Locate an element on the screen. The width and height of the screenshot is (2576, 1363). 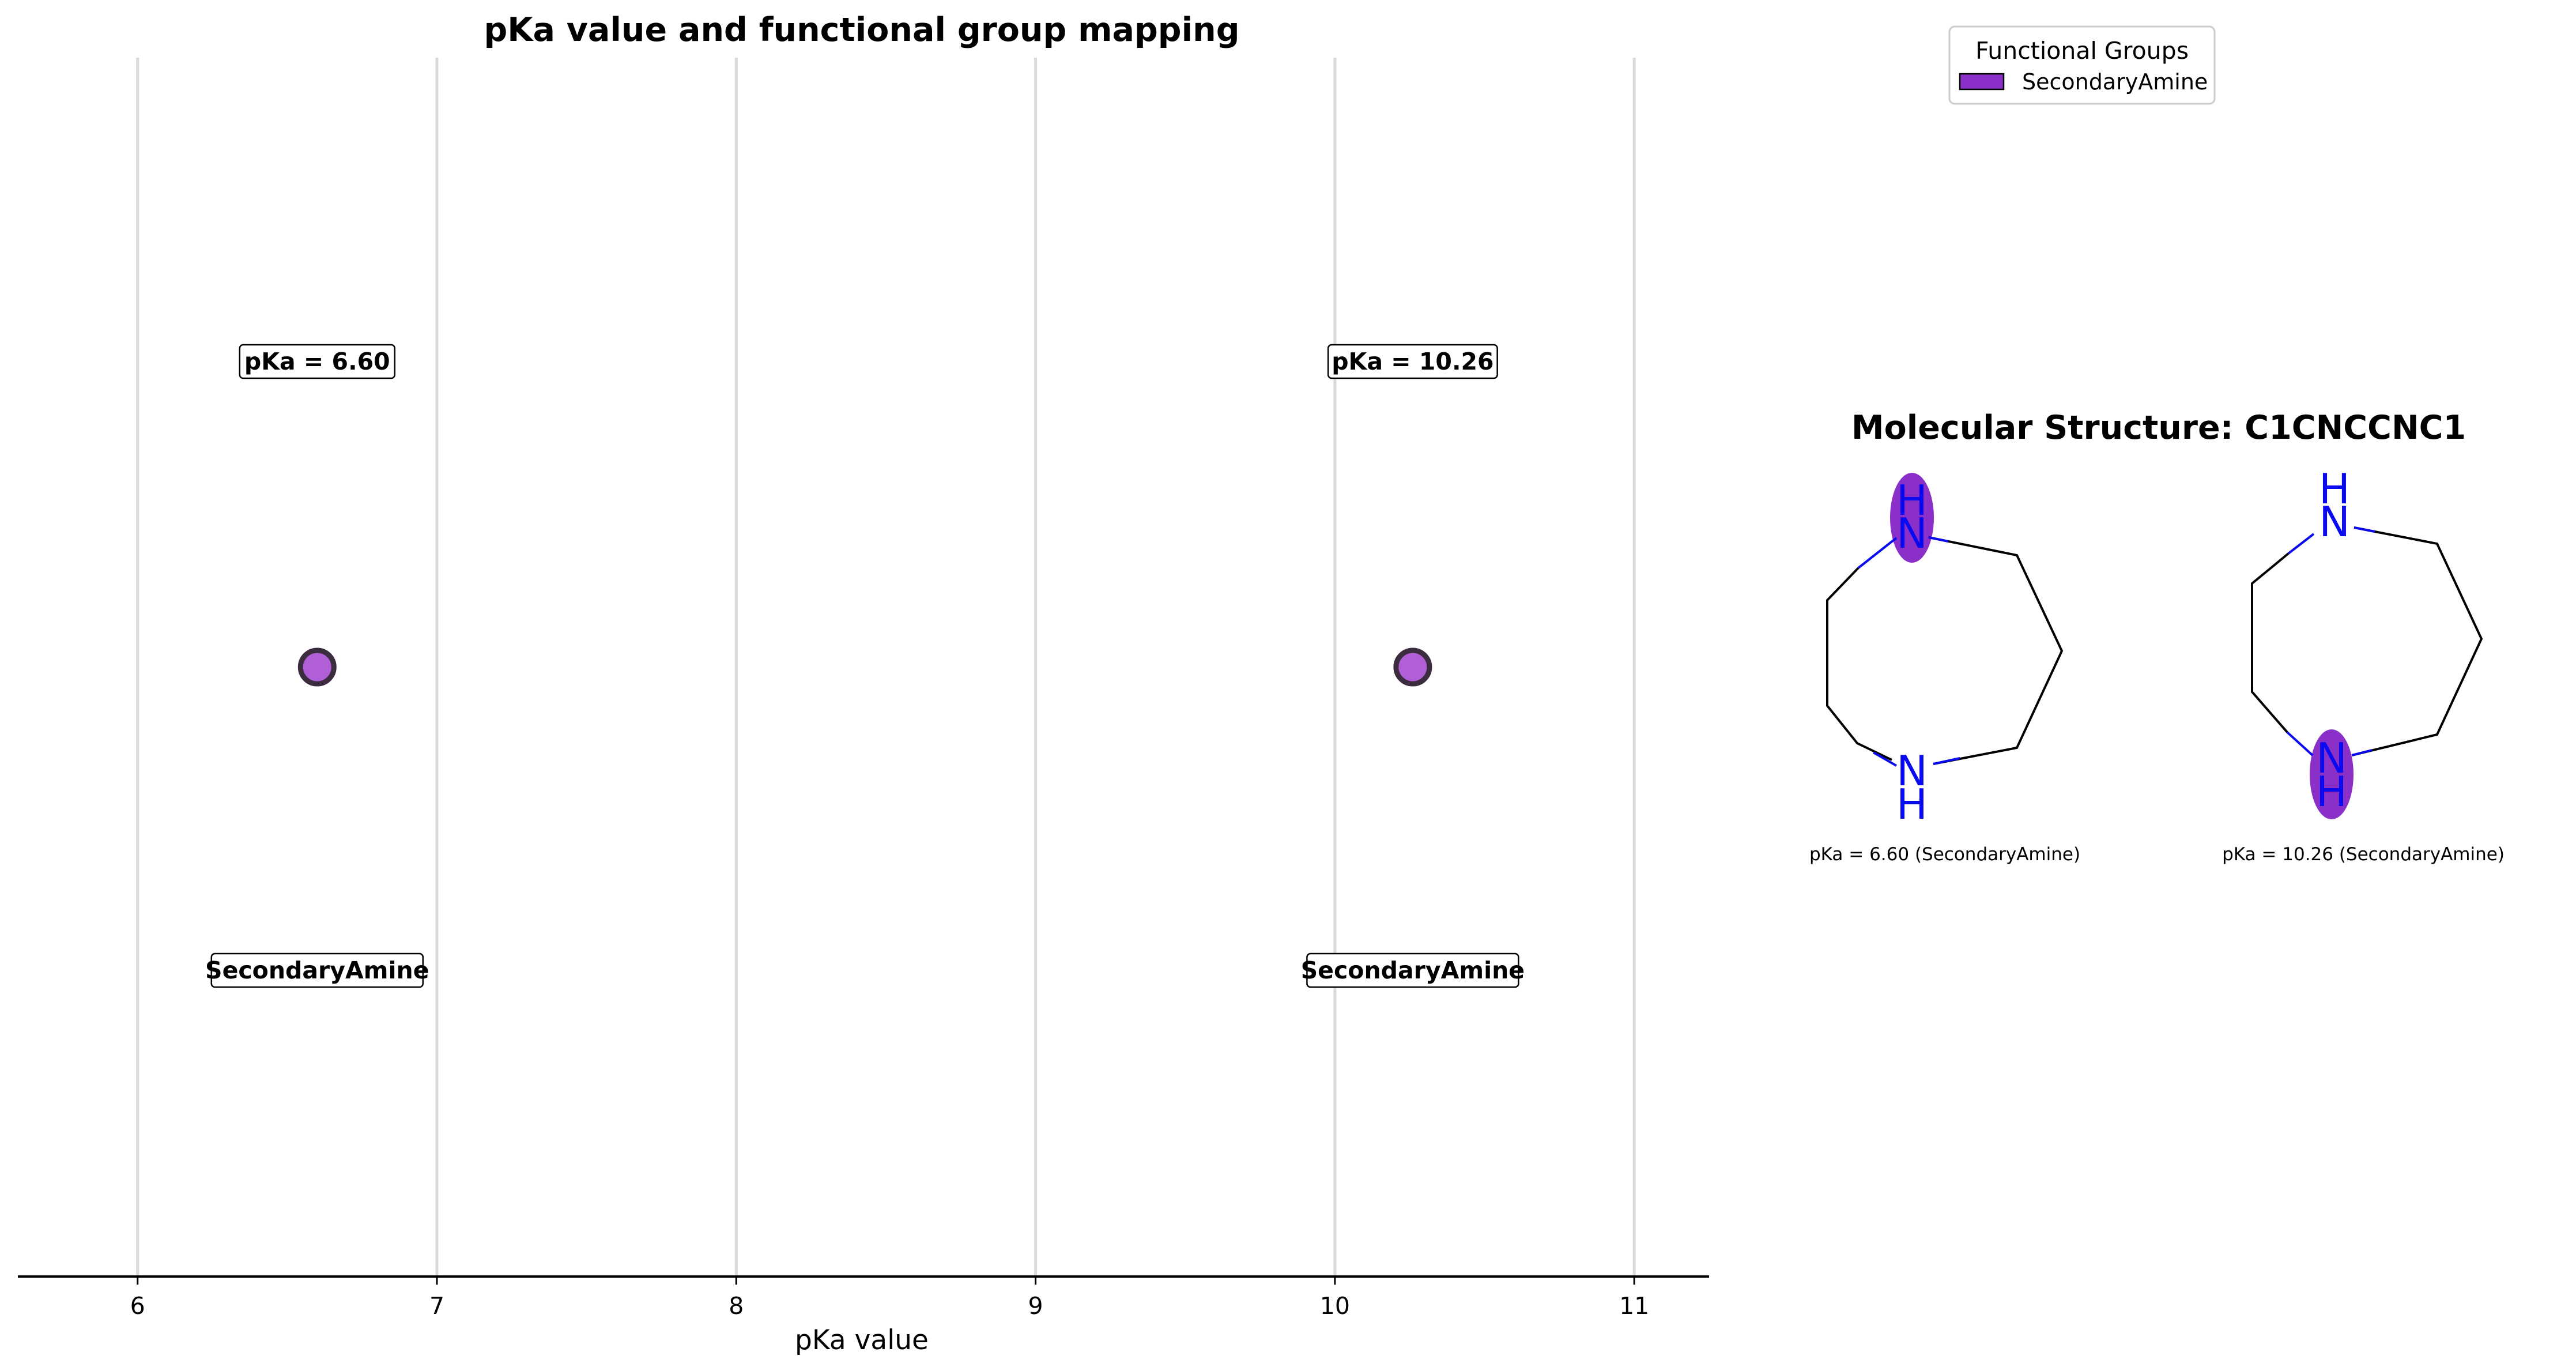
highlight-nh-top is located at coordinates (1912, 518).